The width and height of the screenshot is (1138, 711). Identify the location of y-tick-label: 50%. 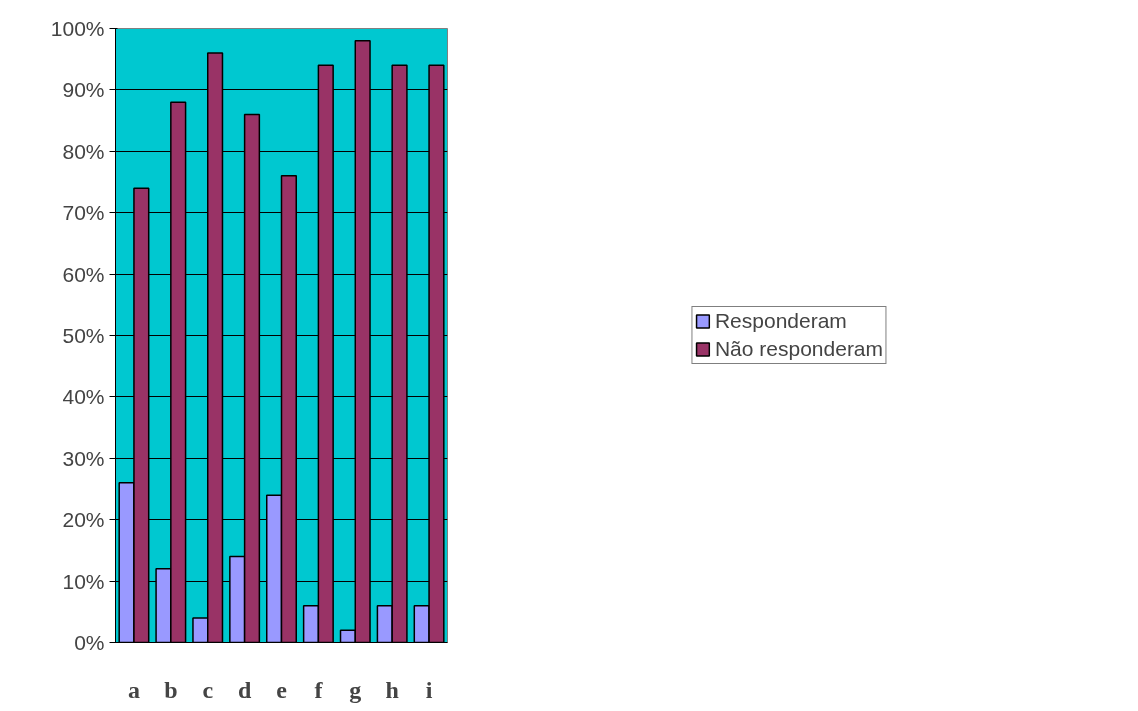
(83, 335).